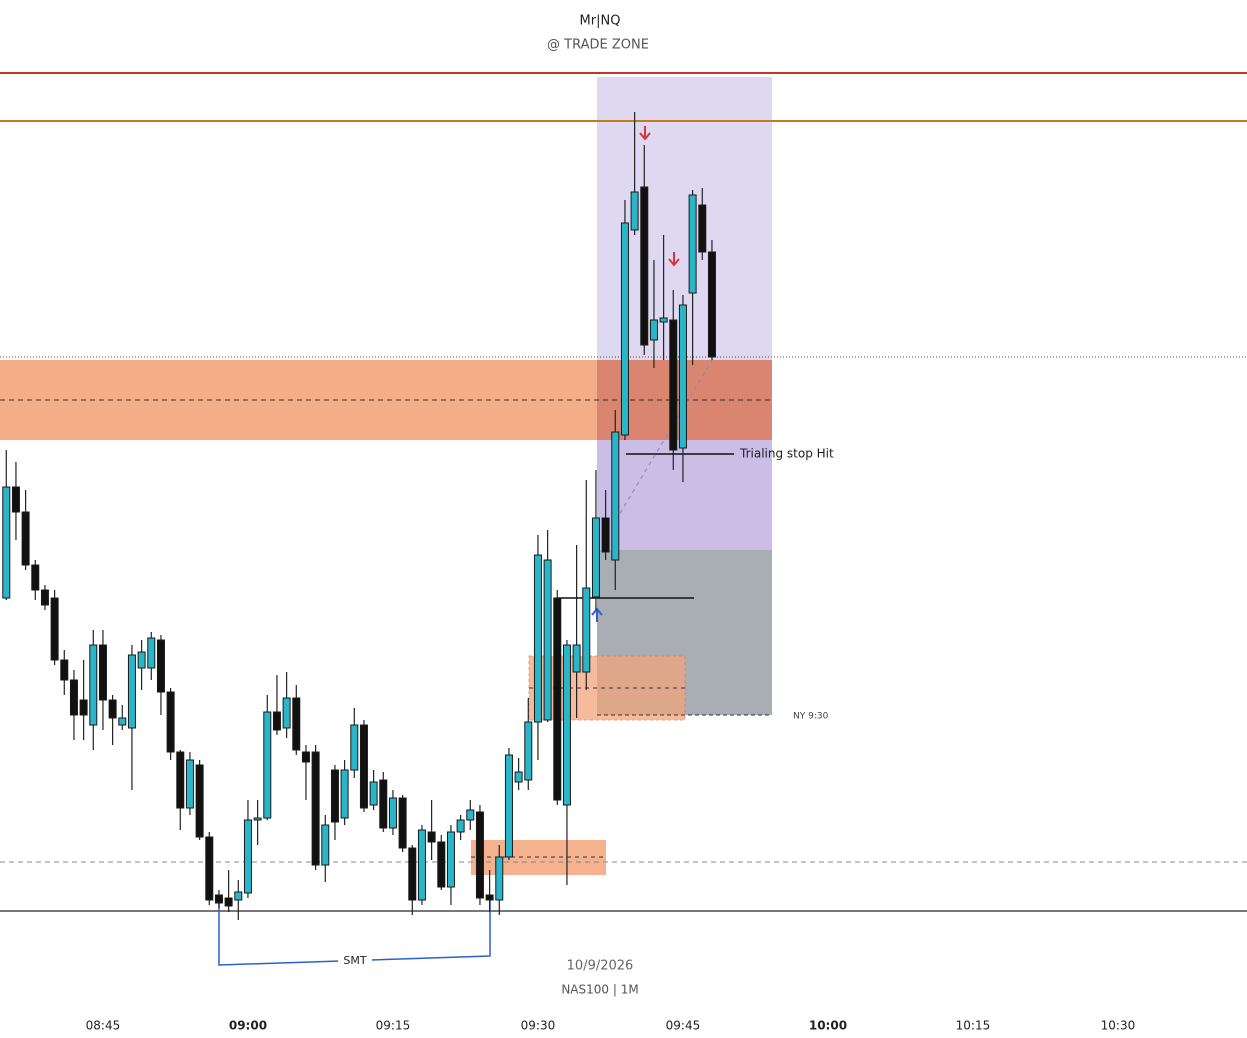  I want to click on watermark: 10/9/2026, so click(600, 966).